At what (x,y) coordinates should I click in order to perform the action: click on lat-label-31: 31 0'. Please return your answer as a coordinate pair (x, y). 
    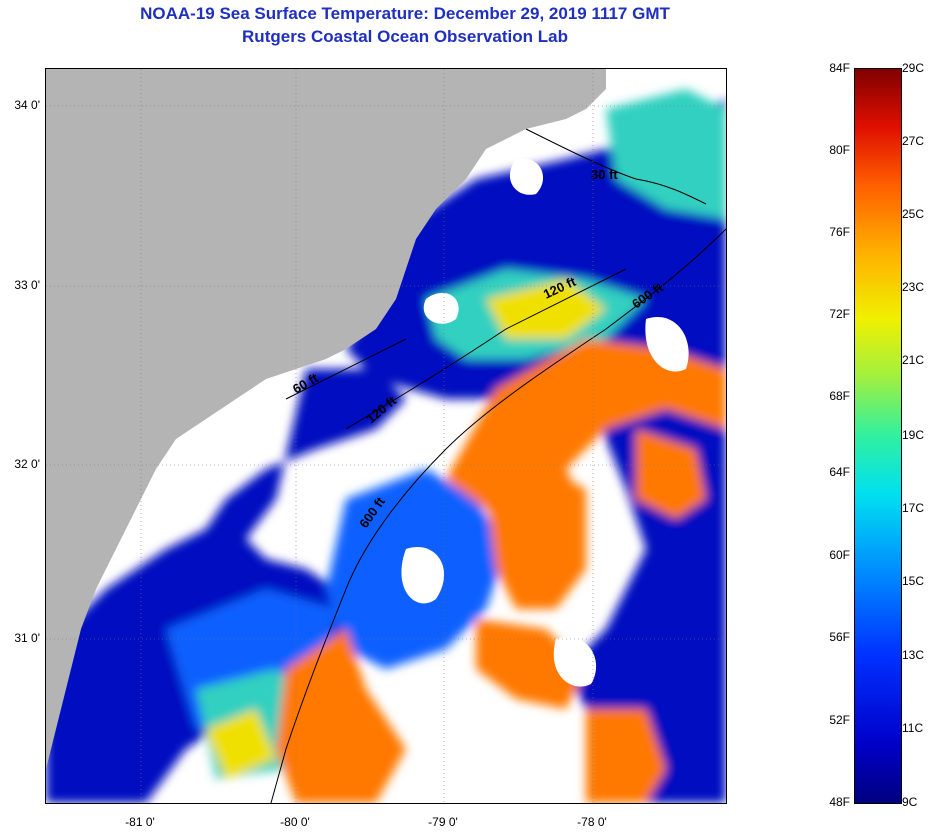
    Looking at the image, I should click on (27, 638).